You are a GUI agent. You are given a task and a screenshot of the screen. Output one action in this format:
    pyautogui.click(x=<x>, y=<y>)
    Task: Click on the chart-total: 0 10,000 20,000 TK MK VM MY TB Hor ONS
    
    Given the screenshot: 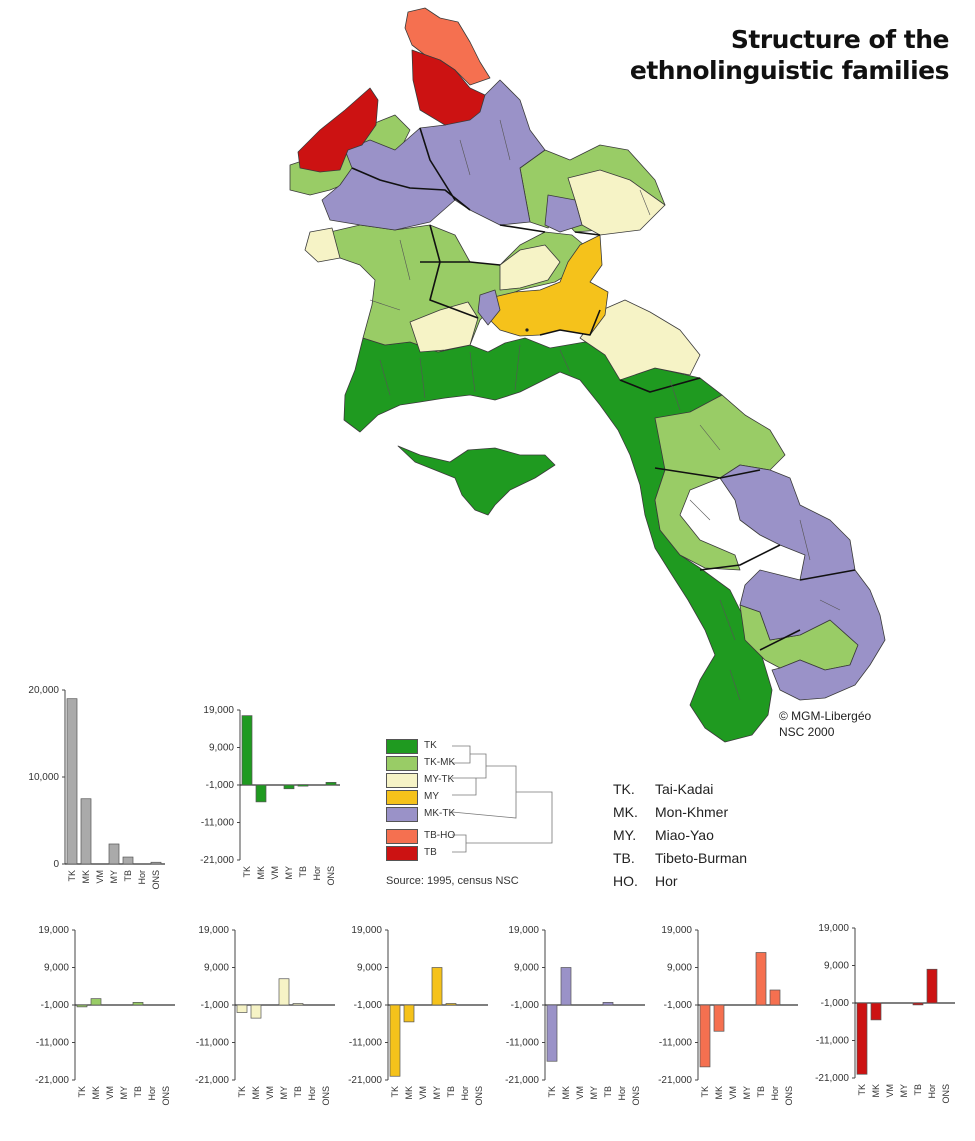 What is the action you would take?
    pyautogui.click(x=95, y=786)
    